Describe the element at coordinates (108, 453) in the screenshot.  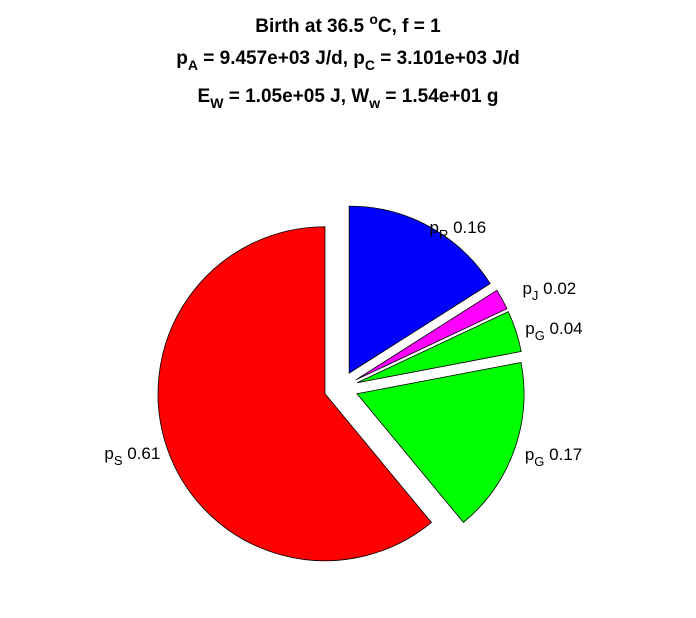
I see `pie-label-symbol-4: p` at that location.